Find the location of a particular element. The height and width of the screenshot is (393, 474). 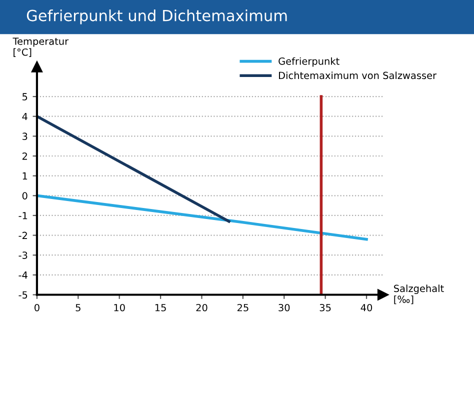

y-tick-label: 3 is located at coordinates (25, 136).